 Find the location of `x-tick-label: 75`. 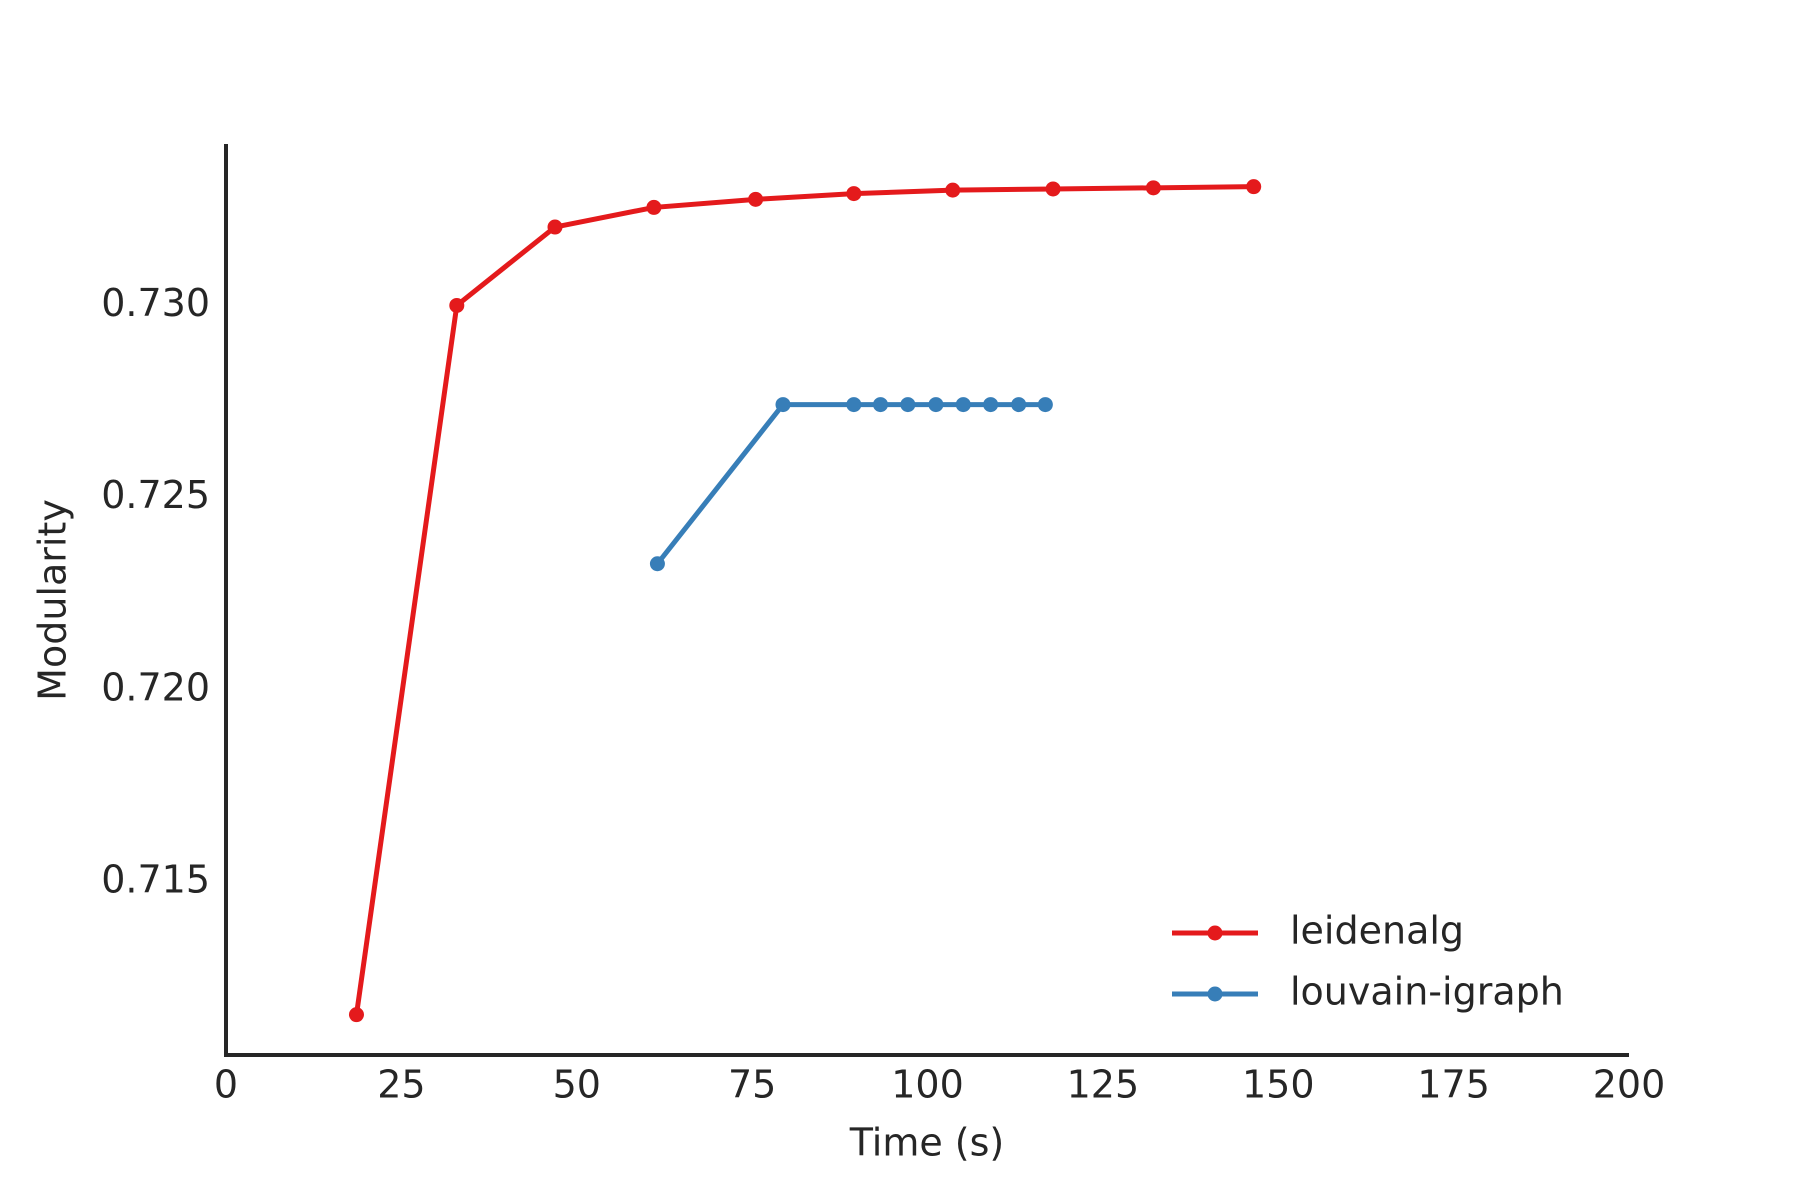

x-tick-label: 75 is located at coordinates (752, 1085).